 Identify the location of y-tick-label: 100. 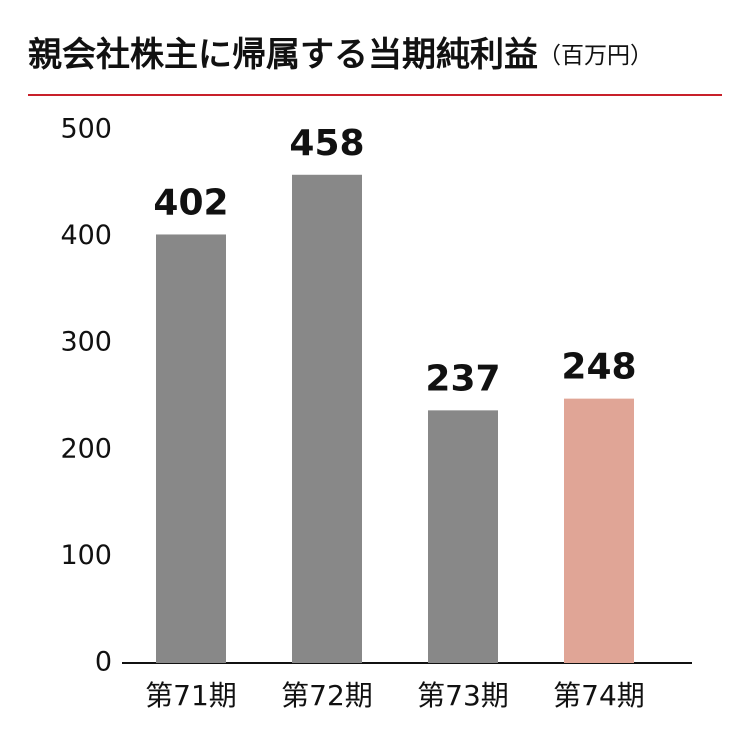
(86, 555).